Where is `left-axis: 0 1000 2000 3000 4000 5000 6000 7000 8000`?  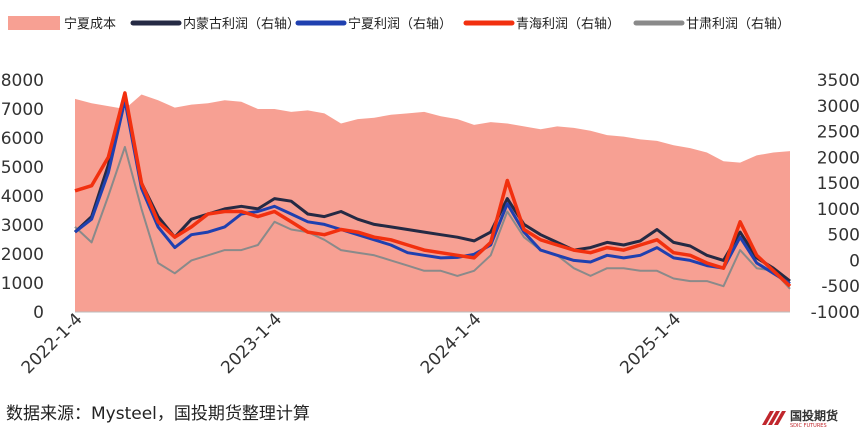
left-axis: 0 1000 2000 3000 4000 5000 6000 7000 8000 is located at coordinates (22, 197).